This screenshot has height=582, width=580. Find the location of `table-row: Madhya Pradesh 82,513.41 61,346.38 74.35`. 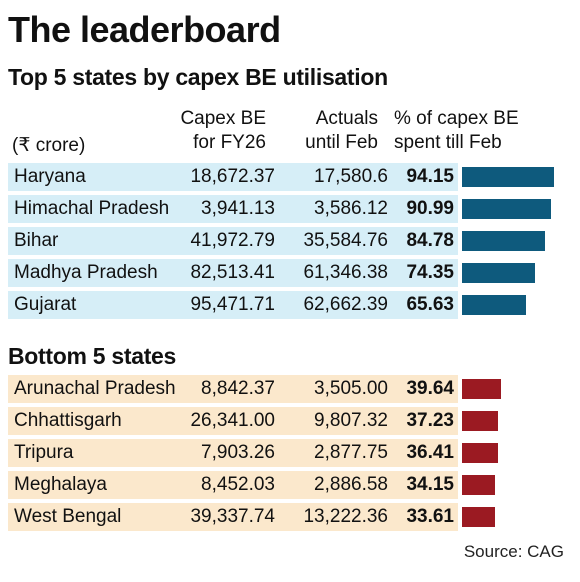

table-row: Madhya Pradesh 82,513.41 61,346.38 74.35 is located at coordinates (286, 273).